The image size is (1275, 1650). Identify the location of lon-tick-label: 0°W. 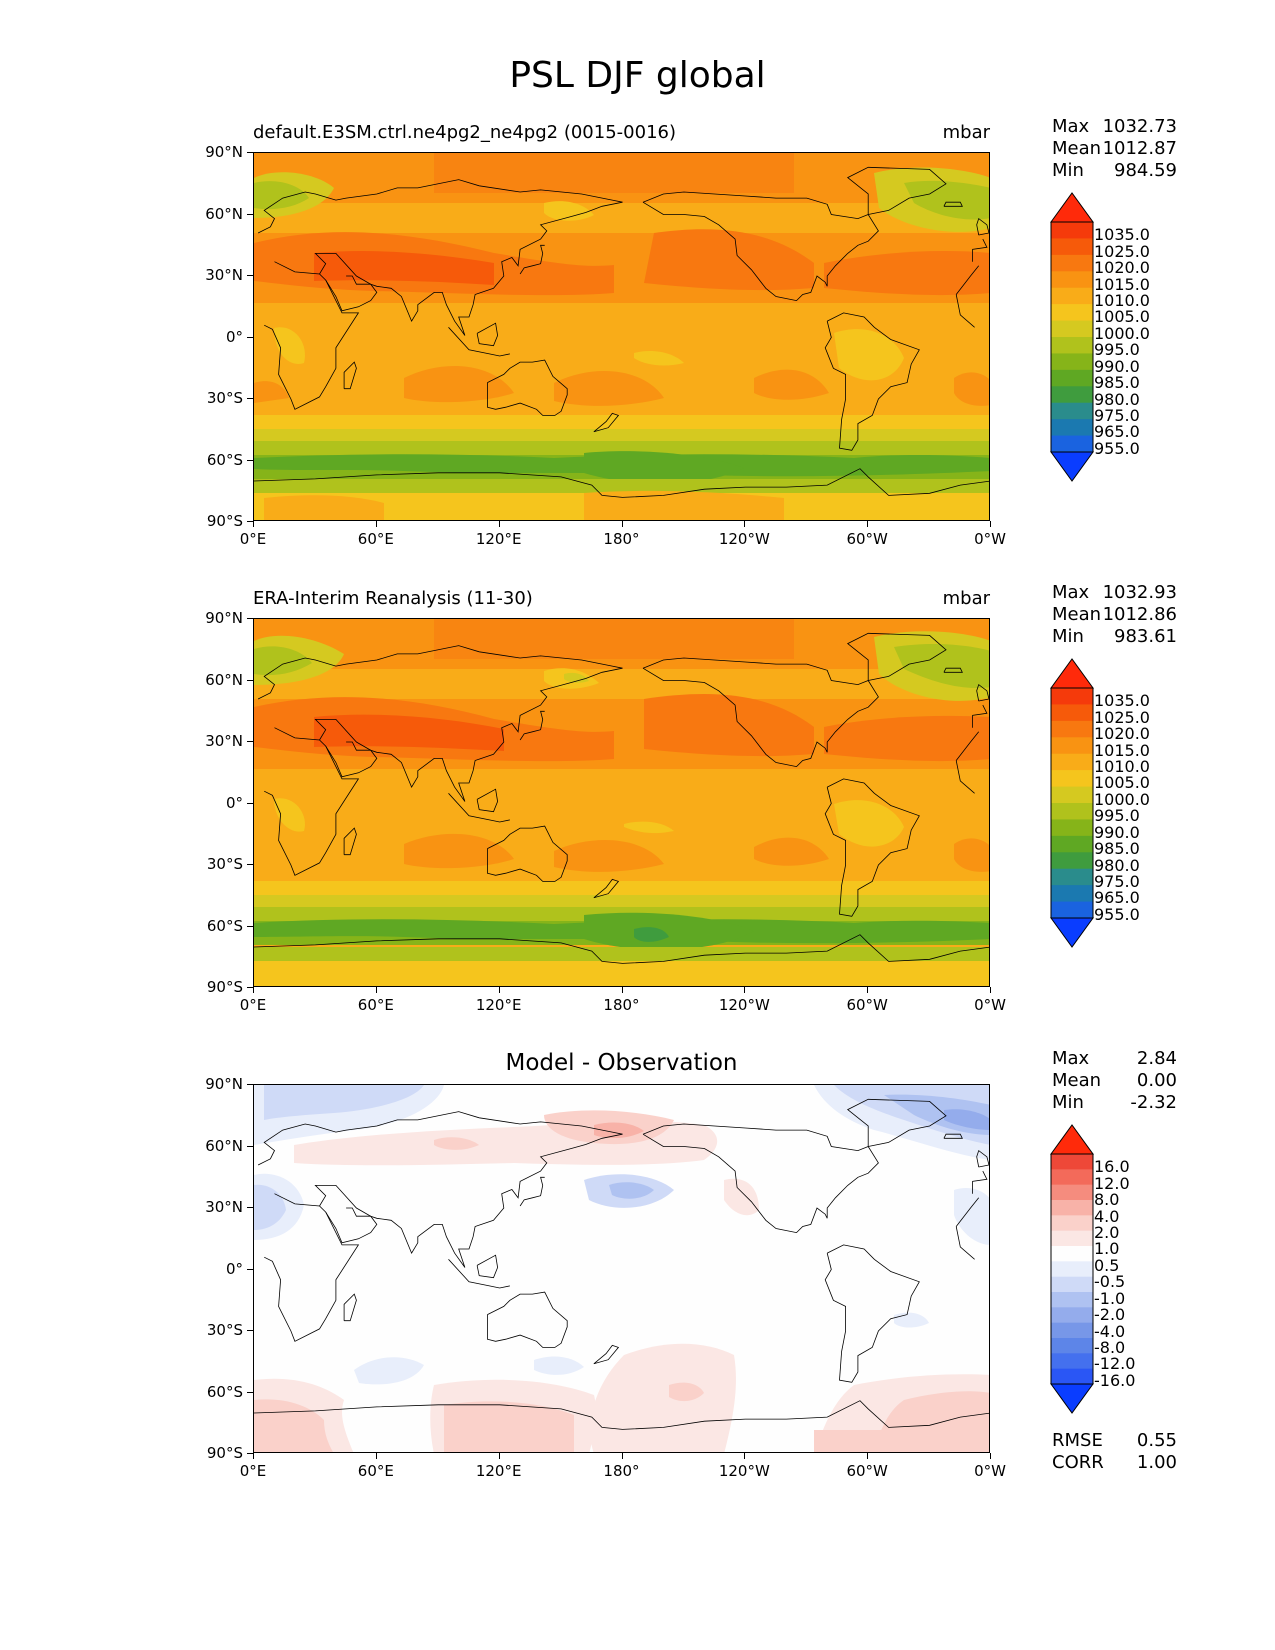
(990, 1005).